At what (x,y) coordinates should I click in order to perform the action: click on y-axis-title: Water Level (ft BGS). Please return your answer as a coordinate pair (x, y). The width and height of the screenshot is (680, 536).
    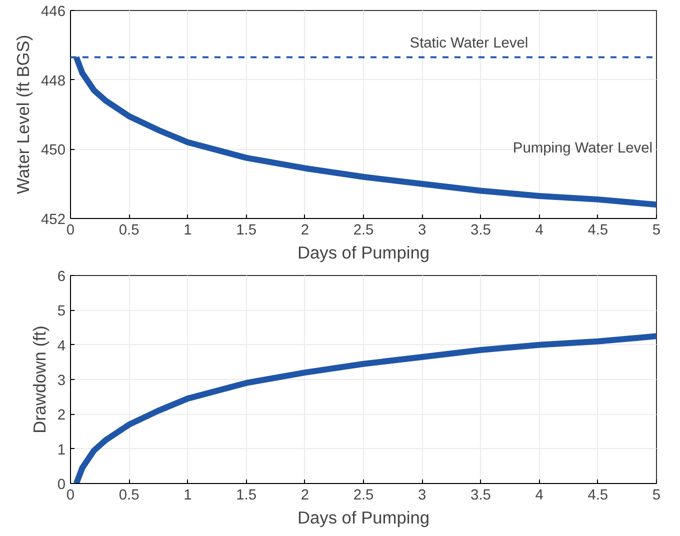
    Looking at the image, I should click on (23, 114).